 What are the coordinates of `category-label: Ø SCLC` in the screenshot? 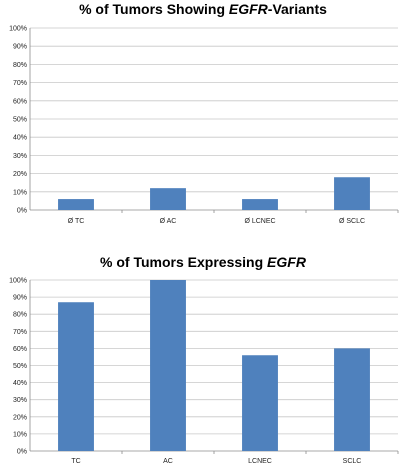 It's located at (352, 221).